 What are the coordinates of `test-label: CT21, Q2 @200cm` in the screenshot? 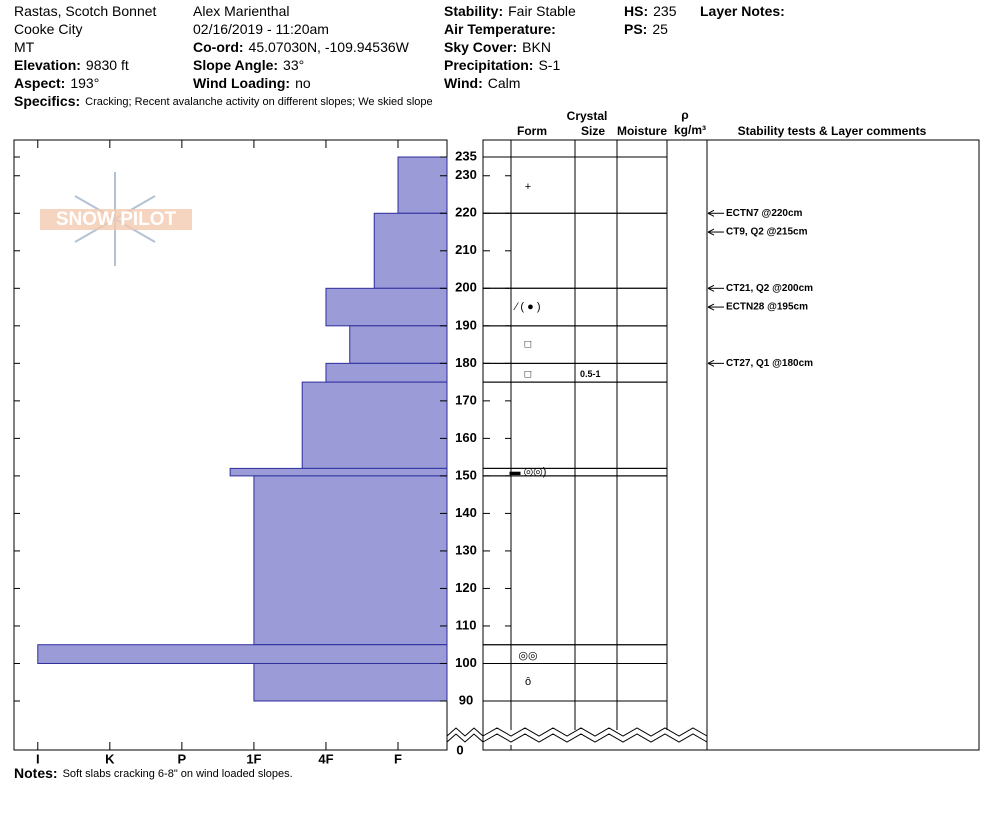 It's located at (769, 288).